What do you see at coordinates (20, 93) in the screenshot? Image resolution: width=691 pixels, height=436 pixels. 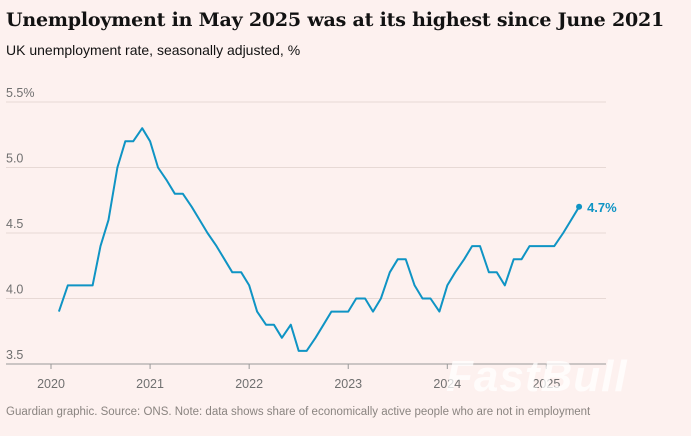 I see `y-tick-label-4: 5.5%` at bounding box center [20, 93].